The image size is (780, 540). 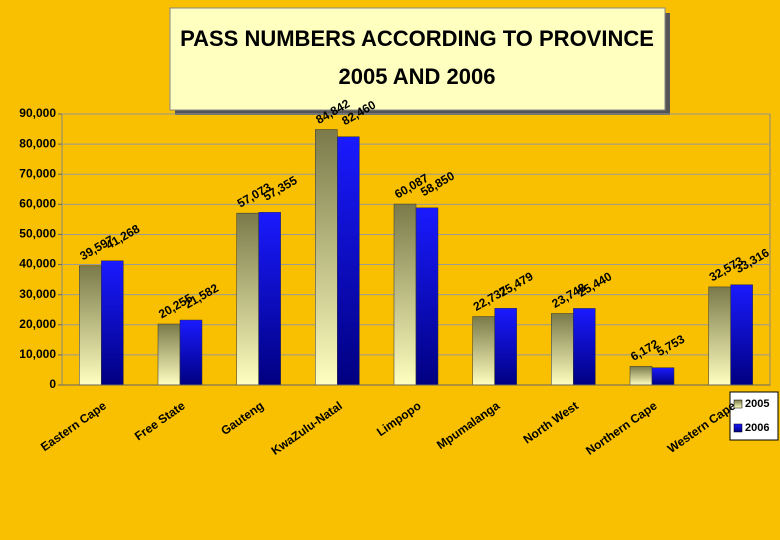 What do you see at coordinates (52, 384) in the screenshot?
I see `y-tick-label: 0` at bounding box center [52, 384].